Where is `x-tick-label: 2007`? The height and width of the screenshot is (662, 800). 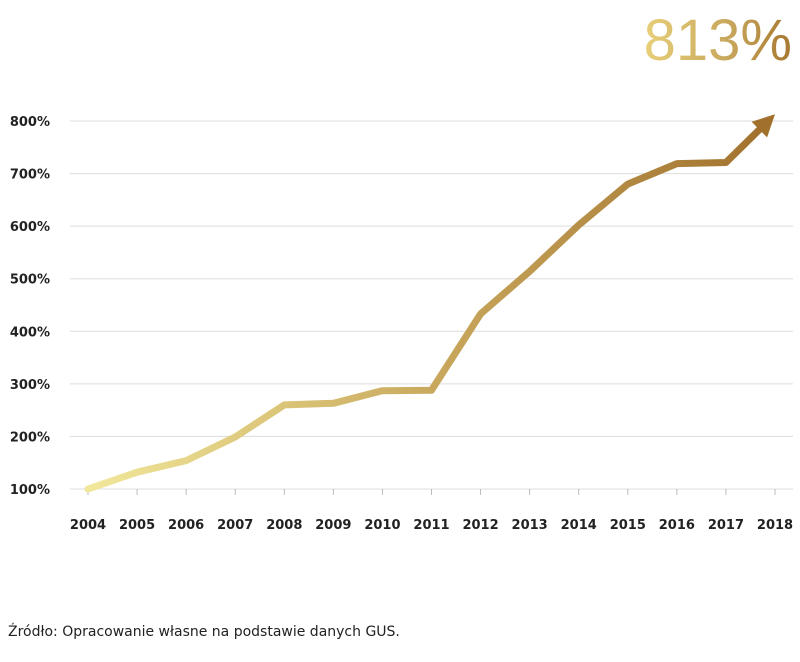 x-tick-label: 2007 is located at coordinates (235, 525).